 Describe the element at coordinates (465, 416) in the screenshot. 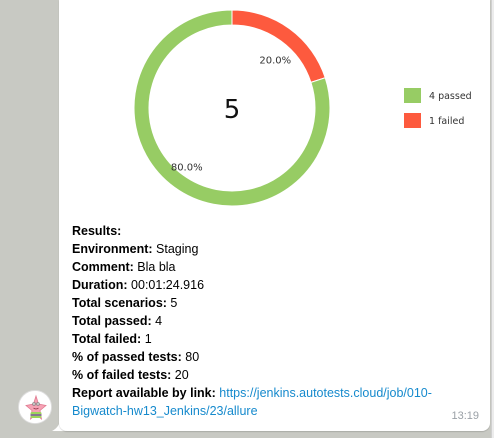

I see `message-timestamp: 13:19` at that location.